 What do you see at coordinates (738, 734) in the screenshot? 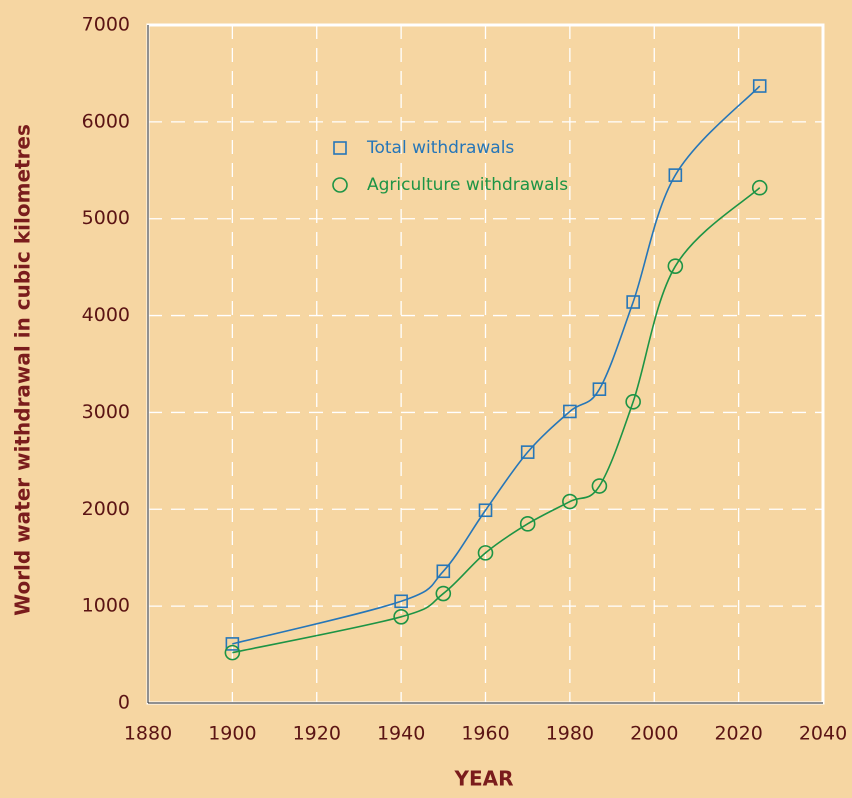
I see `x-tick-label: 2020` at bounding box center [738, 734].